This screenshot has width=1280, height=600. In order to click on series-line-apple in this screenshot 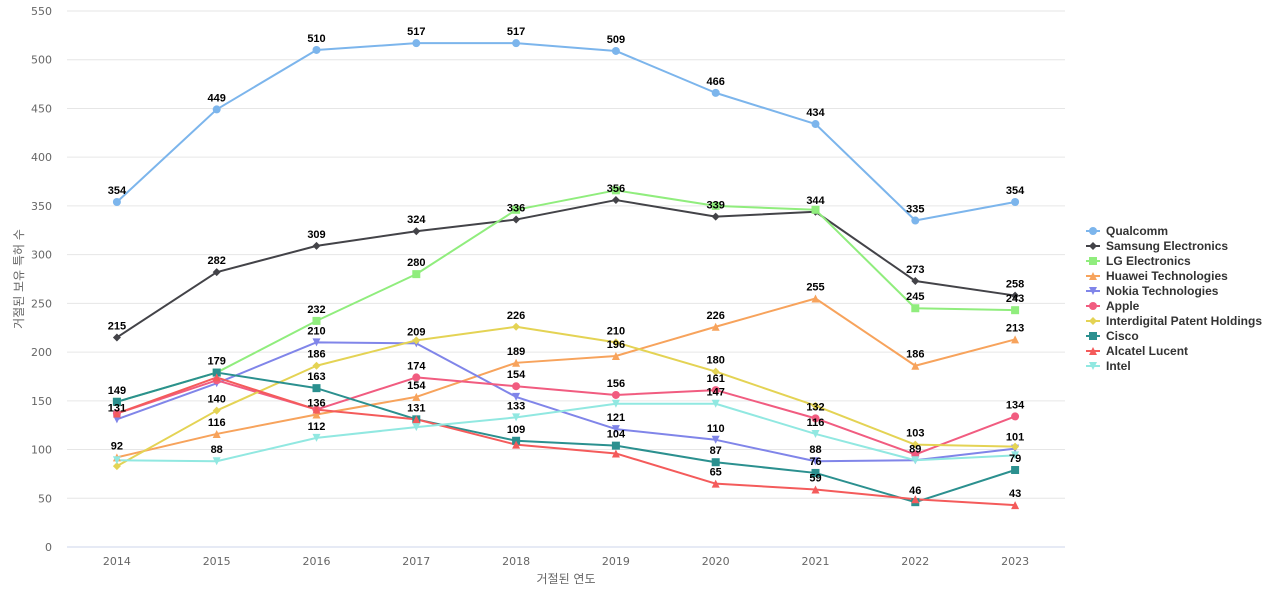, I will do `click(566, 416)`.